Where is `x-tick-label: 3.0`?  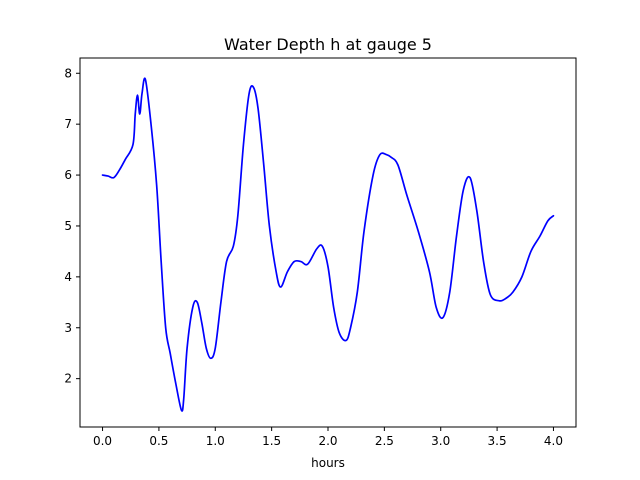 x-tick-label: 3.0 is located at coordinates (440, 441).